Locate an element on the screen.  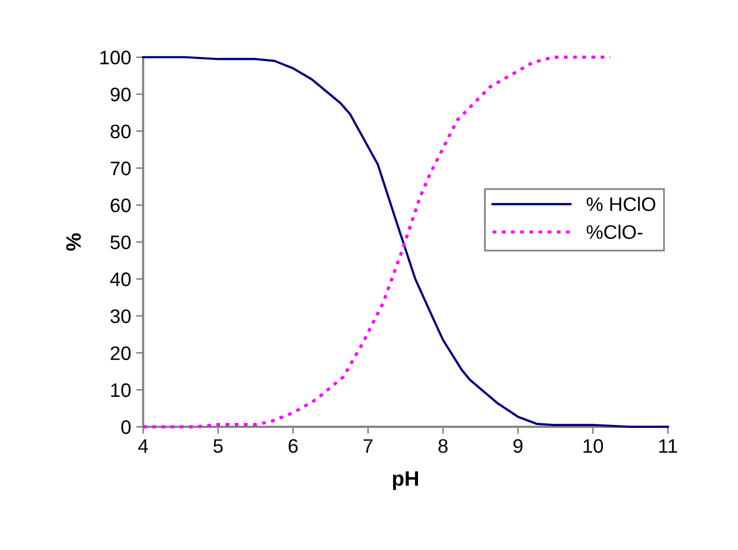
x-tick-label: 11 is located at coordinates (668, 446).